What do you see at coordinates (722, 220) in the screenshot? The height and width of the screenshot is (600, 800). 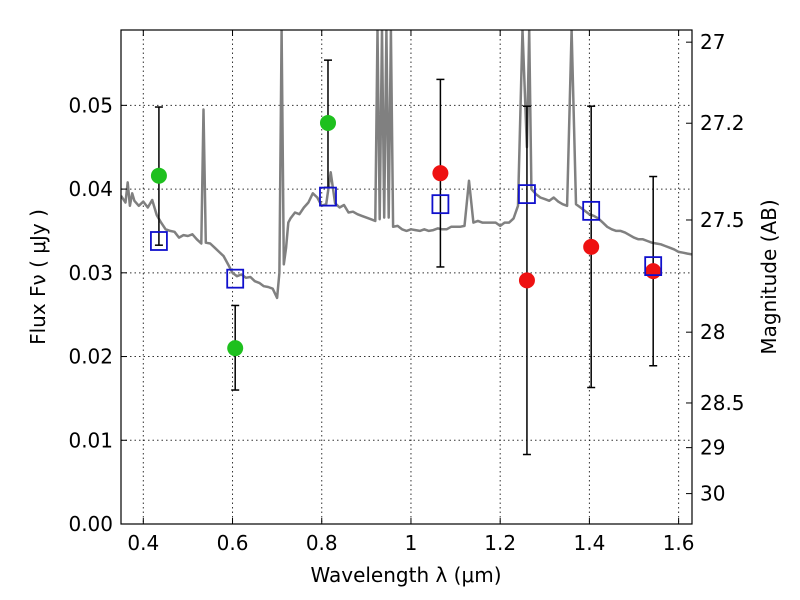 I see `mag-tick-label: 27.5` at bounding box center [722, 220].